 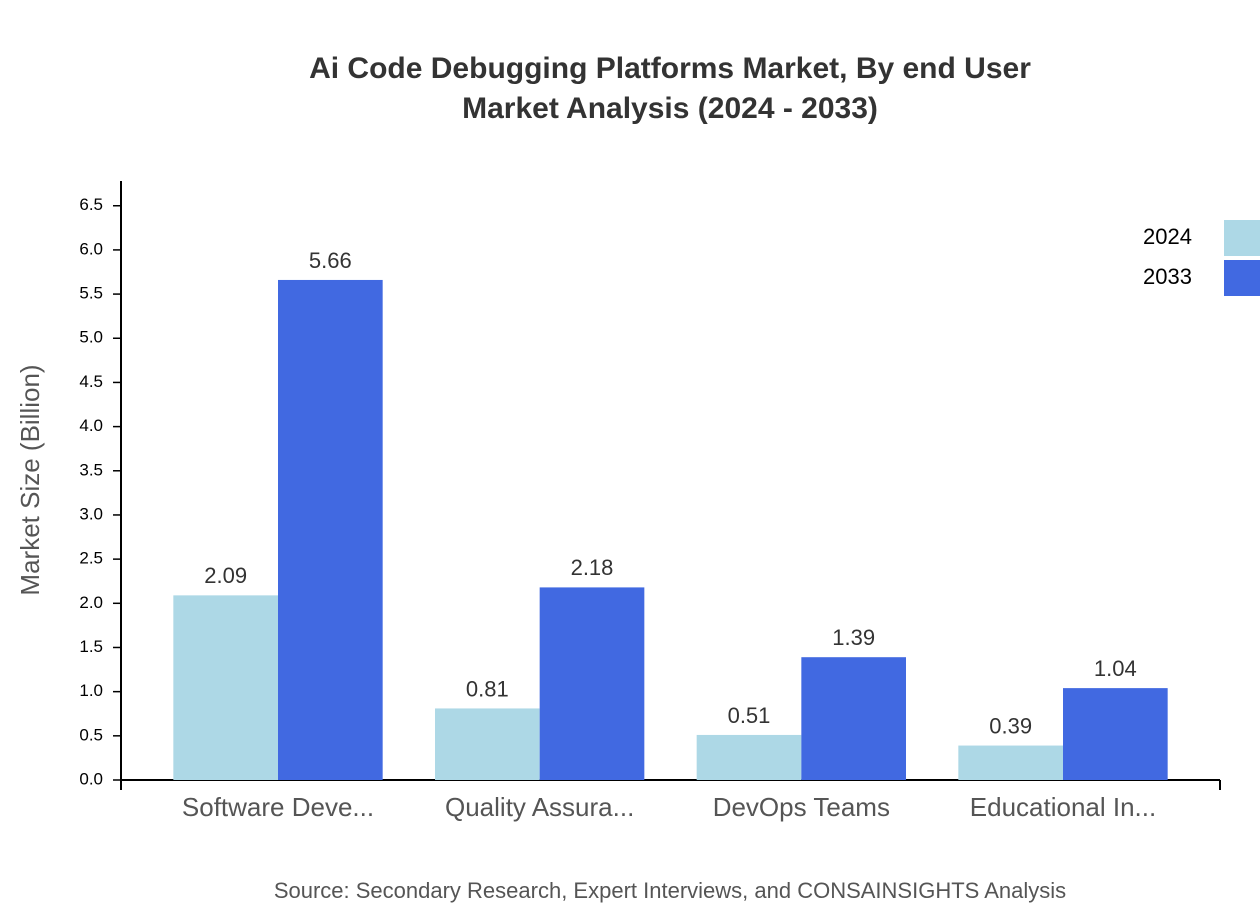 What do you see at coordinates (801, 807) in the screenshot?
I see `x-tick-label: DevOps Teams` at bounding box center [801, 807].